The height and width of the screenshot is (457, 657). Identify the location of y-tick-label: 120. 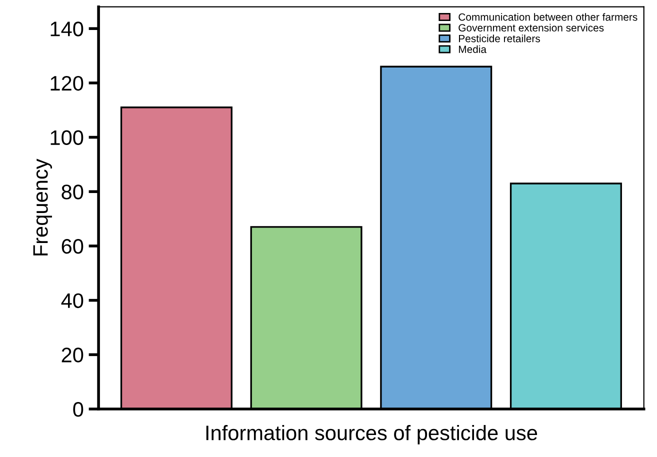
(67, 83).